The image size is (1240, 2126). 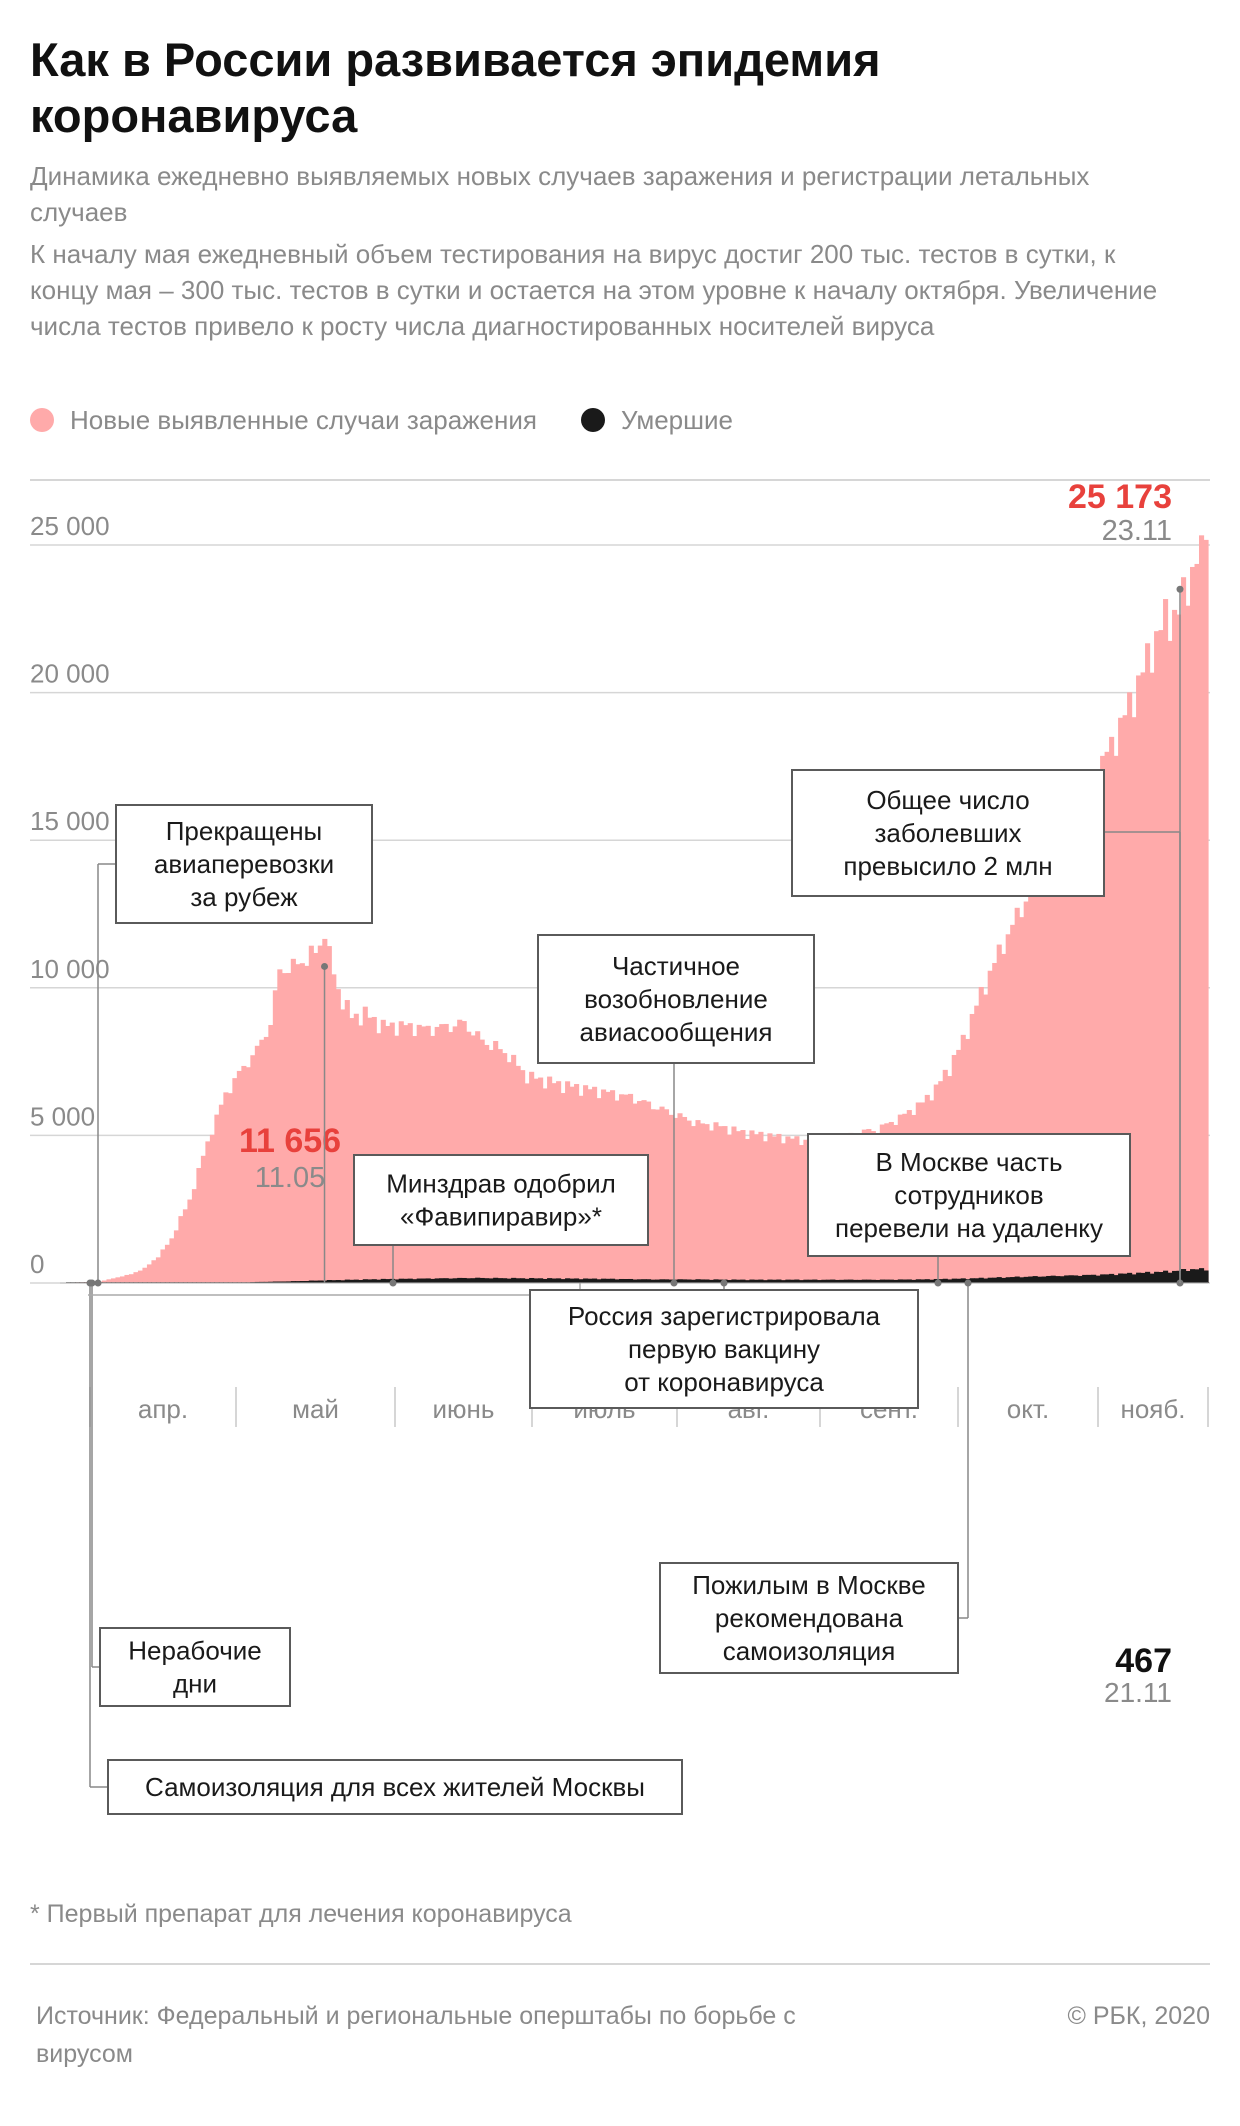 What do you see at coordinates (676, 419) in the screenshot?
I see `legend-deaths-label: Умершие` at bounding box center [676, 419].